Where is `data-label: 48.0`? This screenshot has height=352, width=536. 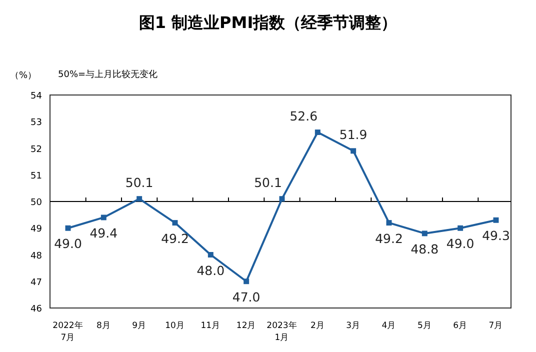
data-label: 48.0 is located at coordinates (210, 270).